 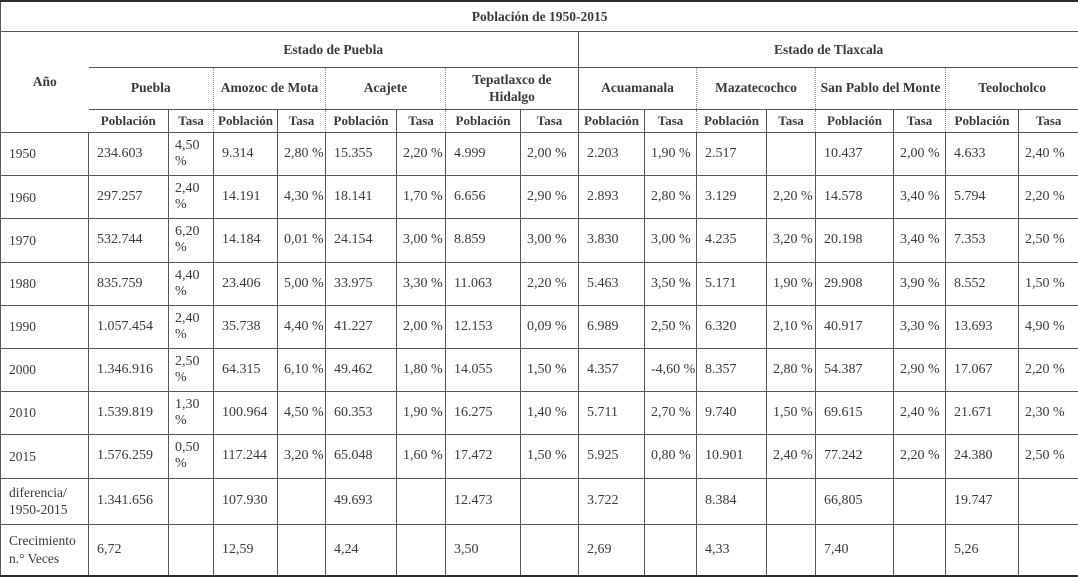 I want to click on poblacion-value-cell: 49.462, so click(x=361, y=370).